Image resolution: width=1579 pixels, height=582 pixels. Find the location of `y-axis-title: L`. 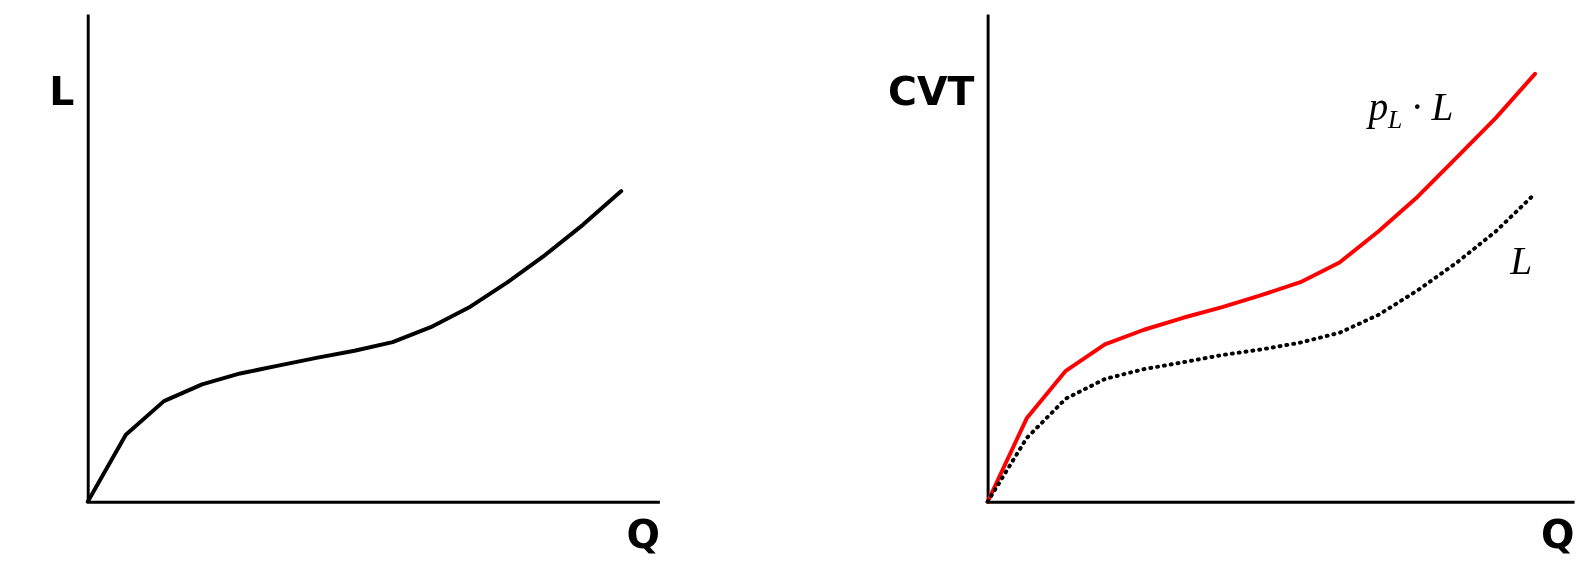

y-axis-title: L is located at coordinates (62, 91).